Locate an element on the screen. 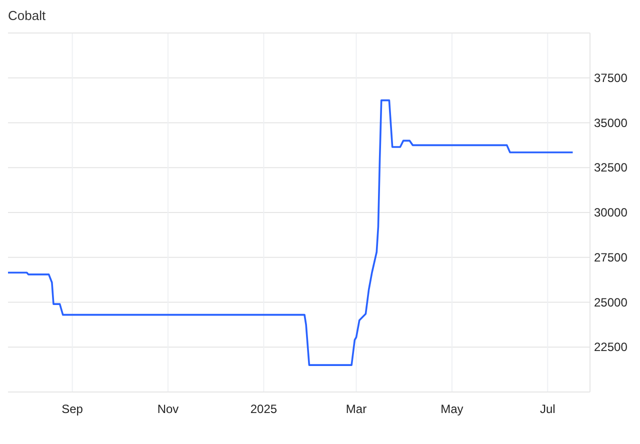 The image size is (640, 444). y-tick-label: 32500 is located at coordinates (611, 167).